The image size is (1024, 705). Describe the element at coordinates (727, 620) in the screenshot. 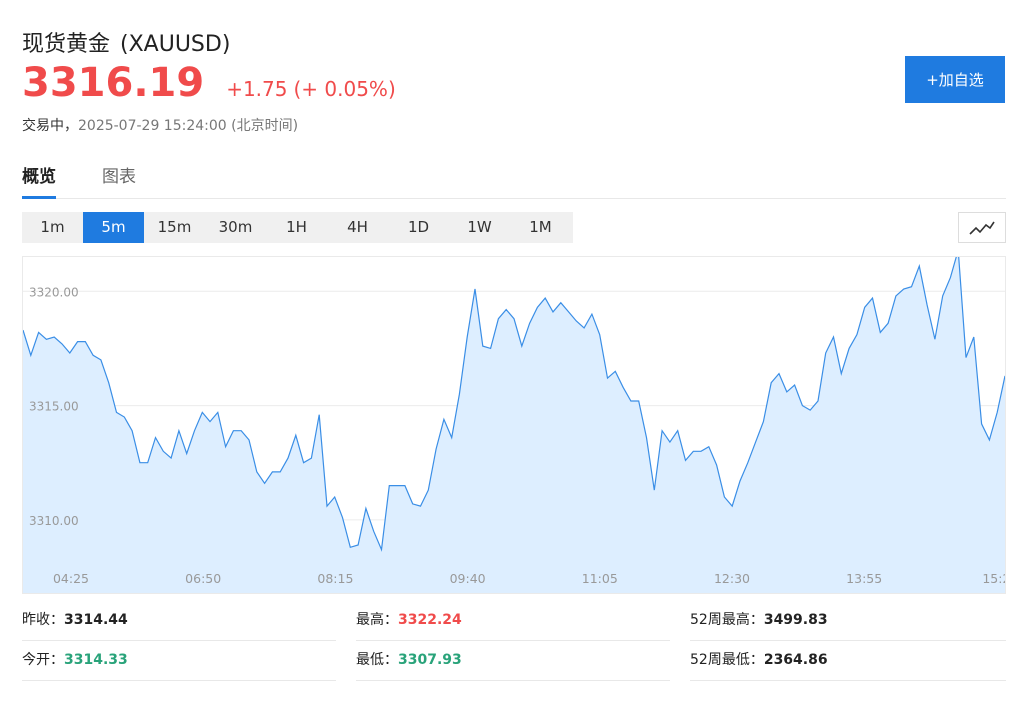

I see `stat-label: 52周最高：` at that location.